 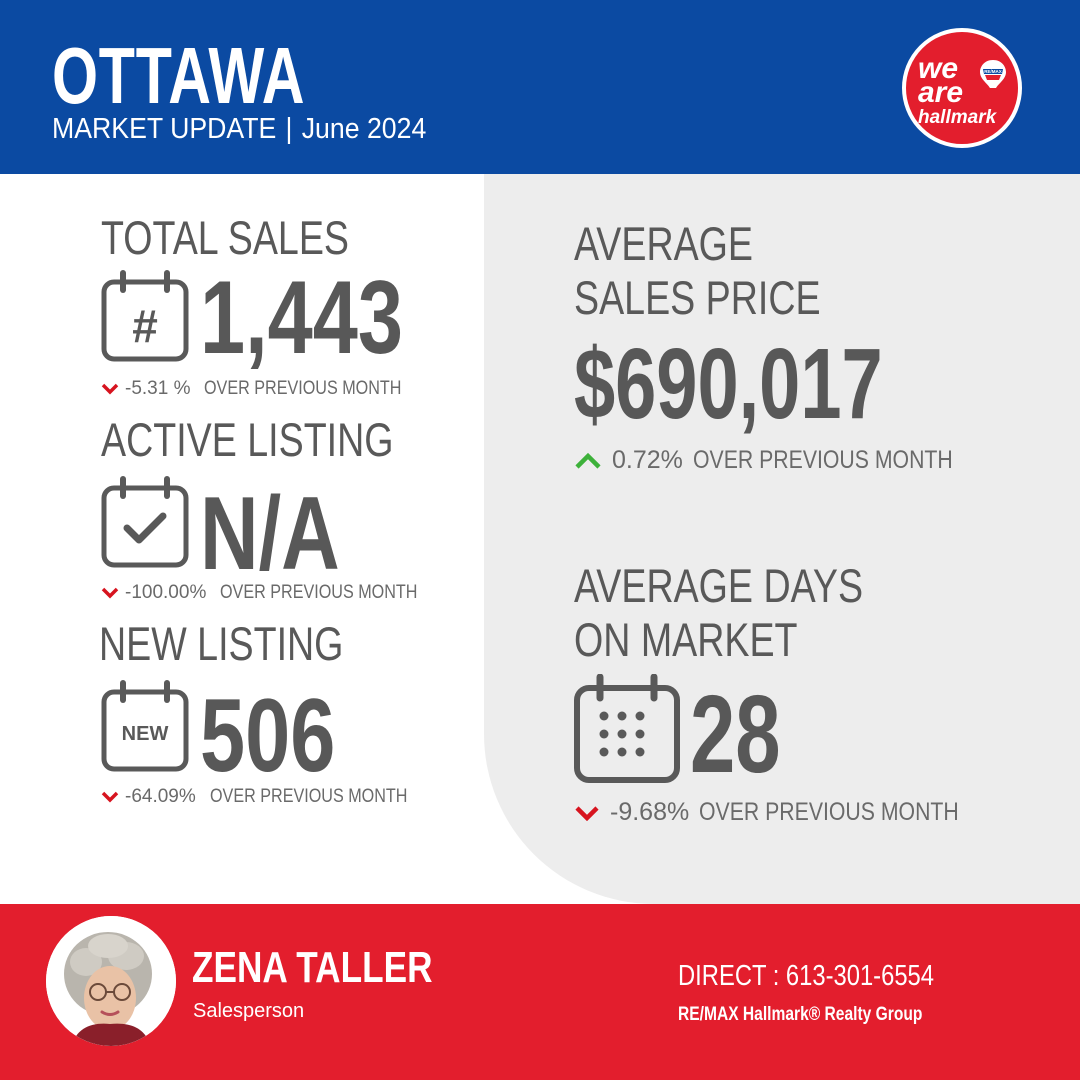 What do you see at coordinates (686, 639) in the screenshot?
I see `avg-days-label-line2: ON MARKET` at bounding box center [686, 639].